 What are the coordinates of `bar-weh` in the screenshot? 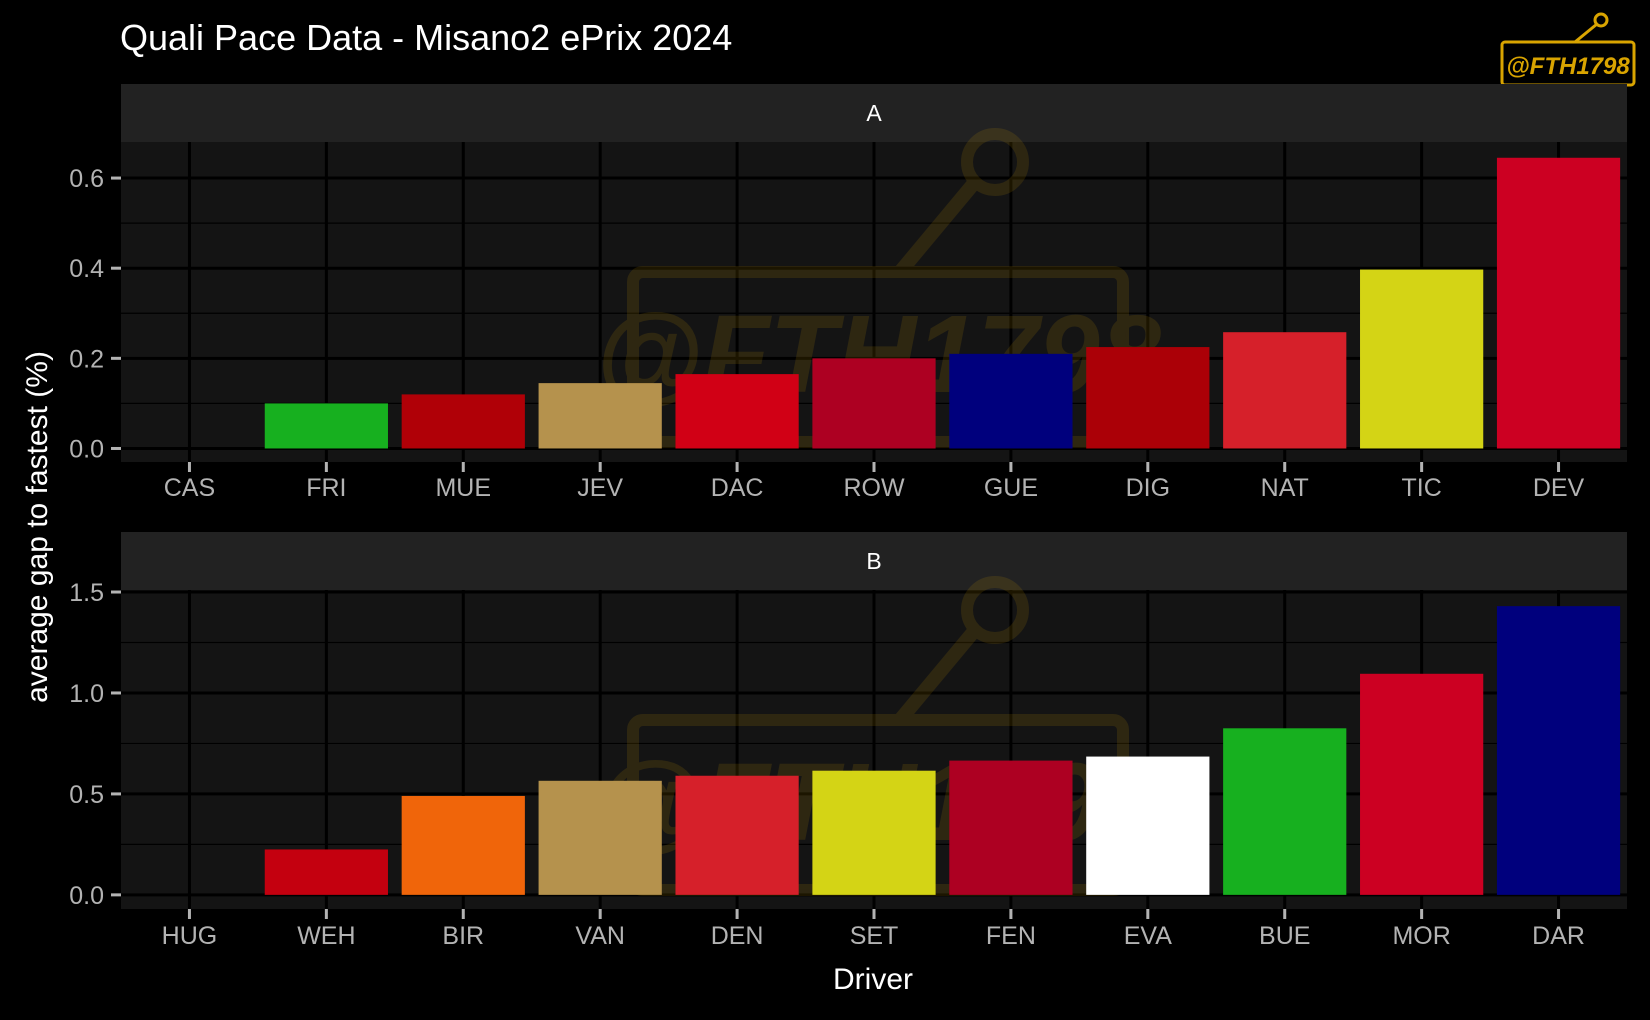 It's located at (326, 872).